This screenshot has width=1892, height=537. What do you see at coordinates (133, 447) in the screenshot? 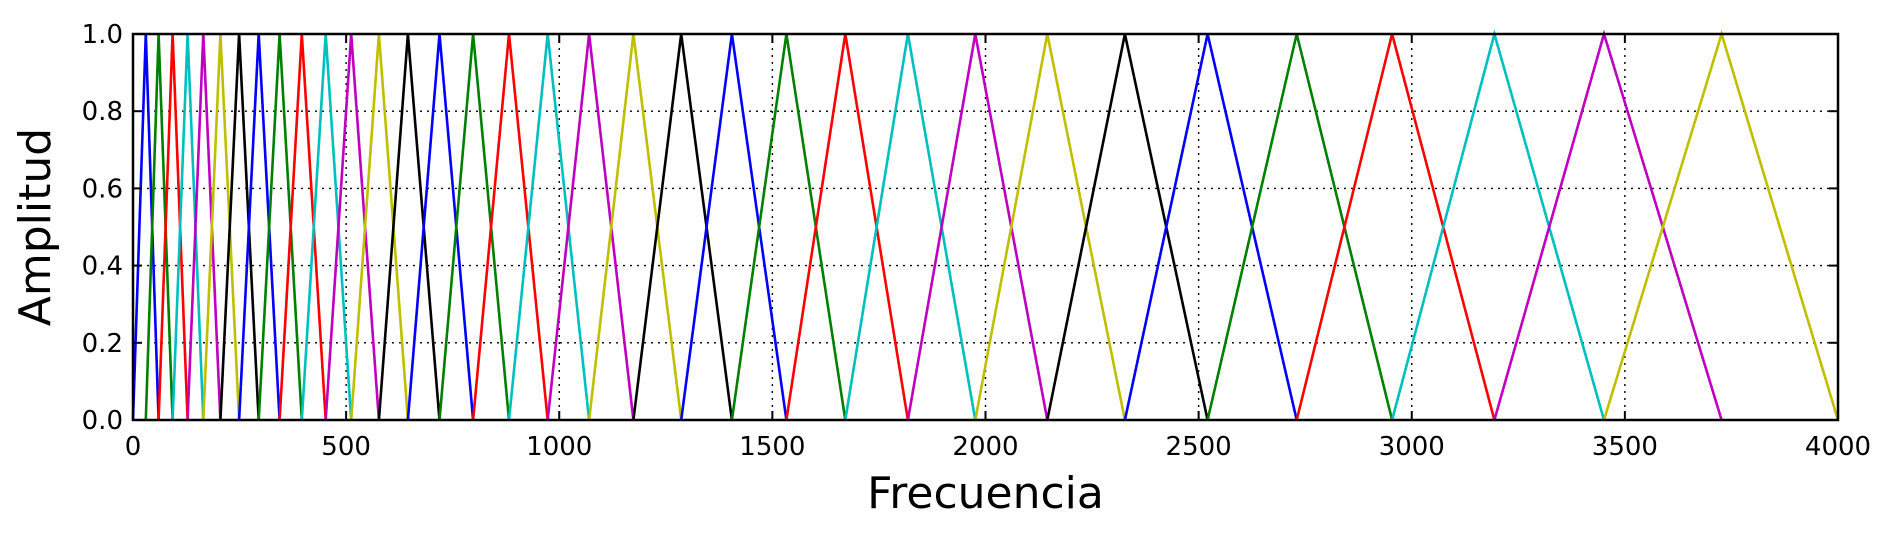
I see `x-tick-label: 0` at bounding box center [133, 447].